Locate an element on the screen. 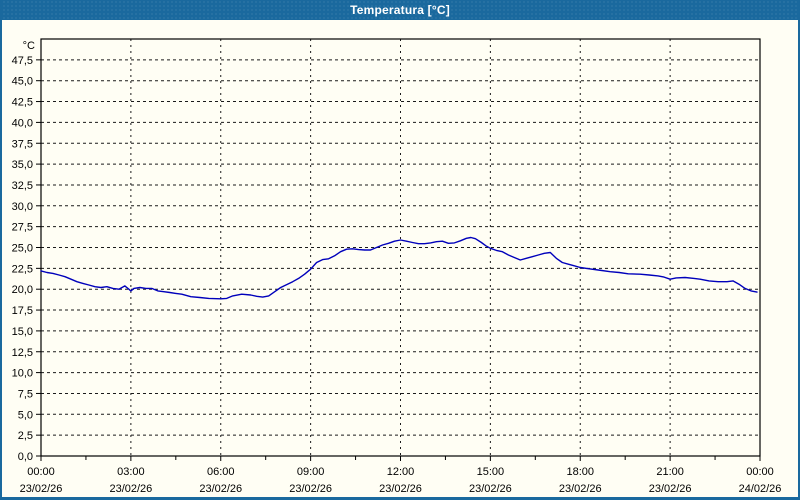 This screenshot has width=800, height=500. y-tick-label: 27,5 is located at coordinates (22, 228).